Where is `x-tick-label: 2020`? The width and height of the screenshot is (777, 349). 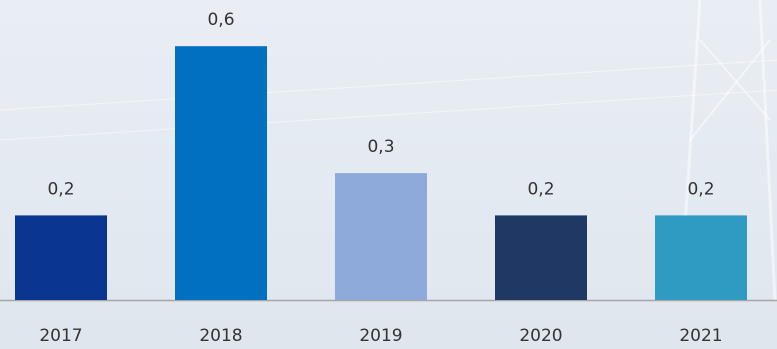
x-tick-label: 2020 is located at coordinates (540, 336).